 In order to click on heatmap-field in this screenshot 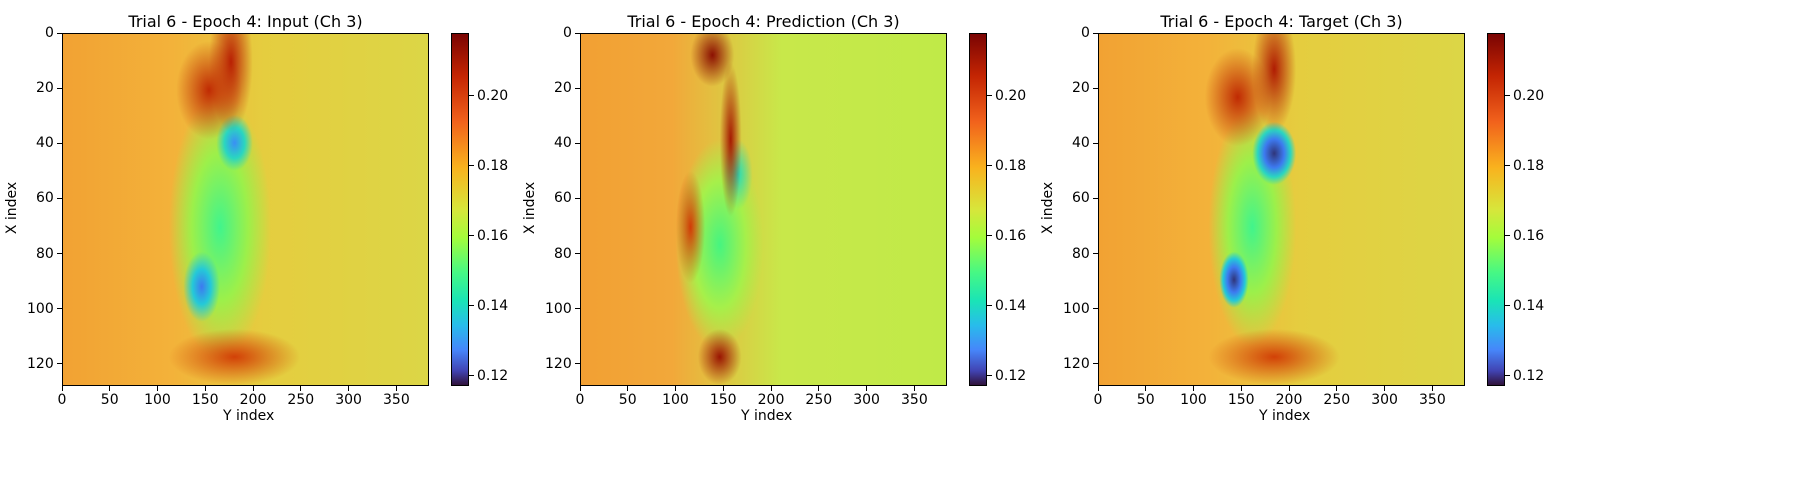, I will do `click(763, 209)`.